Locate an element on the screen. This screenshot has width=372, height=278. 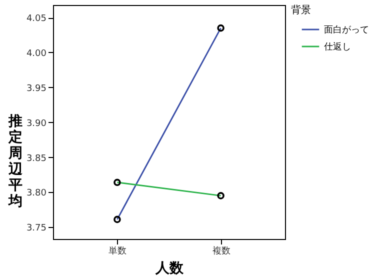
legend-label: 面白がって is located at coordinates (346, 30).